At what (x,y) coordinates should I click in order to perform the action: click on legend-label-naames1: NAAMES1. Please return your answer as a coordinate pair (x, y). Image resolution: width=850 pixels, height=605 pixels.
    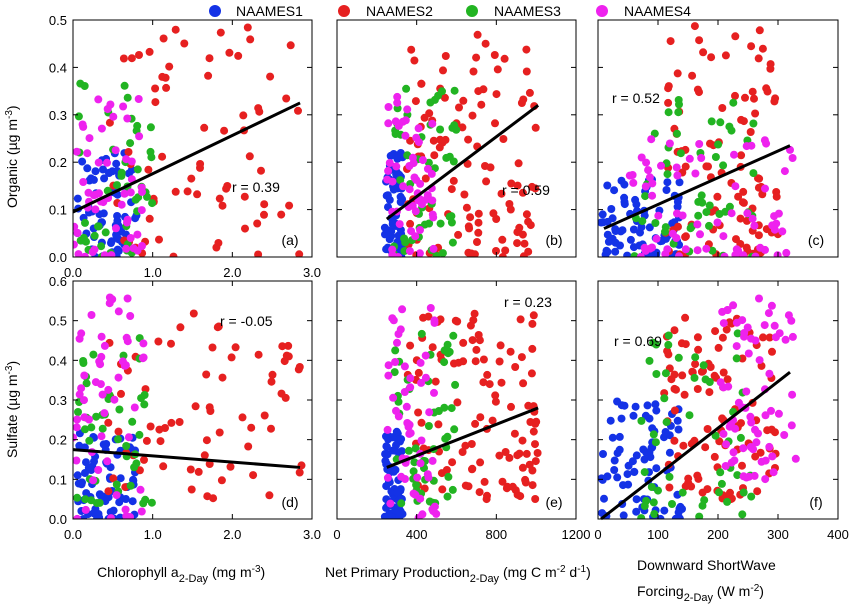
    Looking at the image, I should click on (269, 11).